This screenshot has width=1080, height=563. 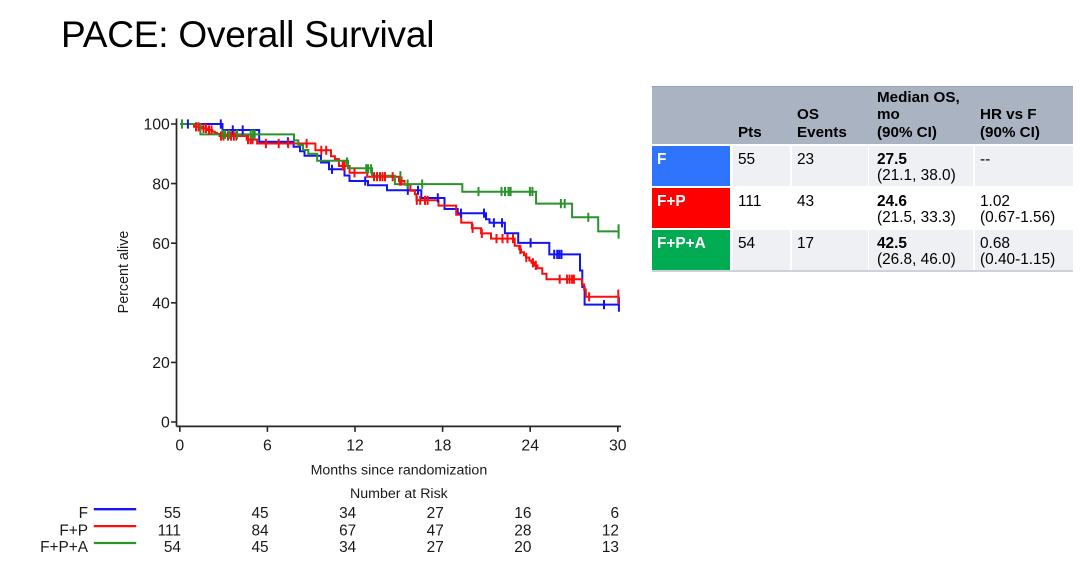 What do you see at coordinates (161, 184) in the screenshot?
I see `svg-text: 80` at bounding box center [161, 184].